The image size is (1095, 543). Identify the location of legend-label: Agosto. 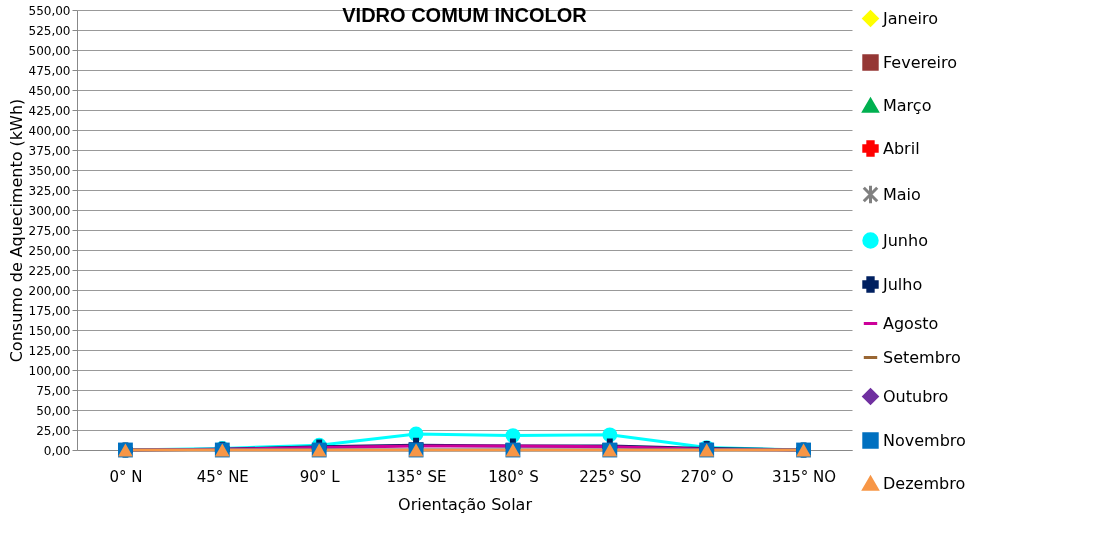
(911, 323).